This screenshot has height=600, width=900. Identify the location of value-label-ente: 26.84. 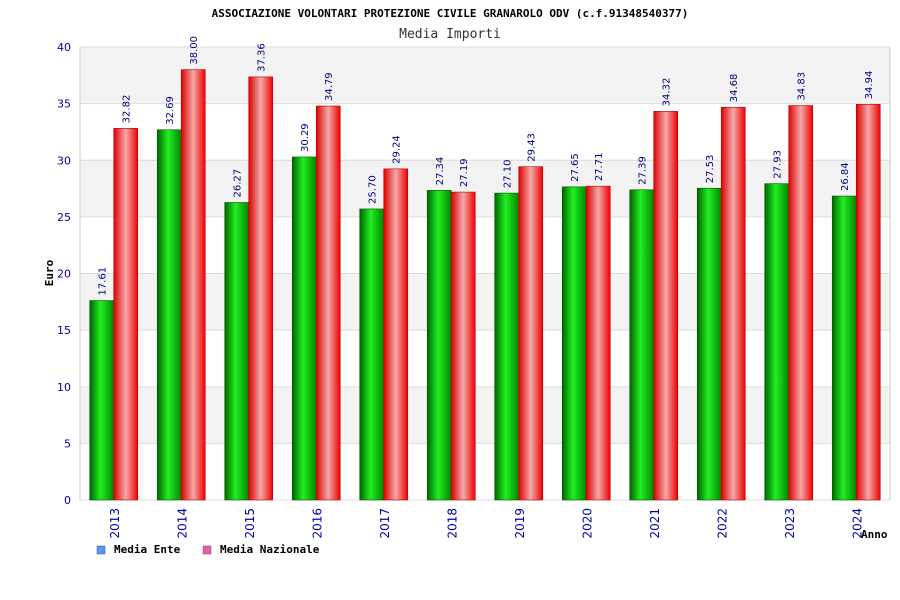
(845, 176).